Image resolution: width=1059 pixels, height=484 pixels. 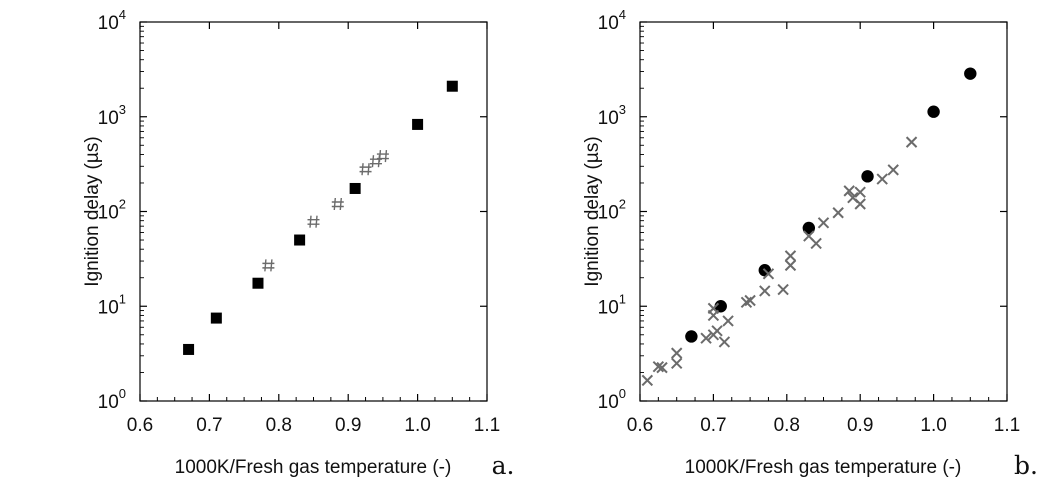 I want to click on series-square, so click(x=320, y=217).